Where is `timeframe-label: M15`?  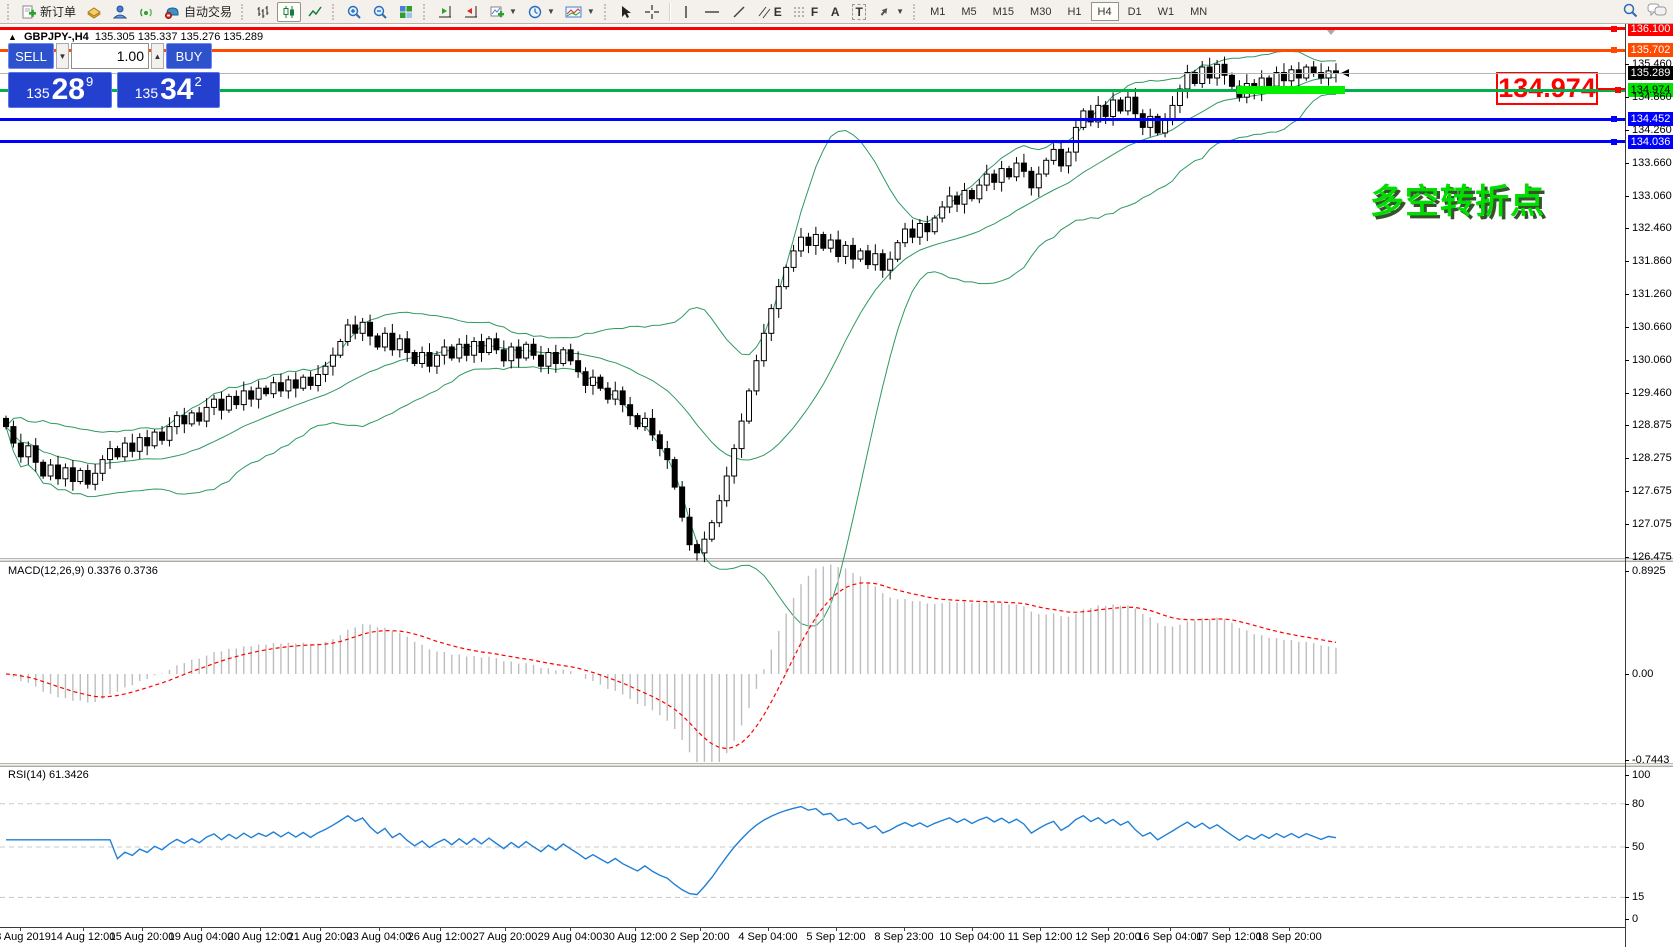
timeframe-label: M15 is located at coordinates (1003, 11).